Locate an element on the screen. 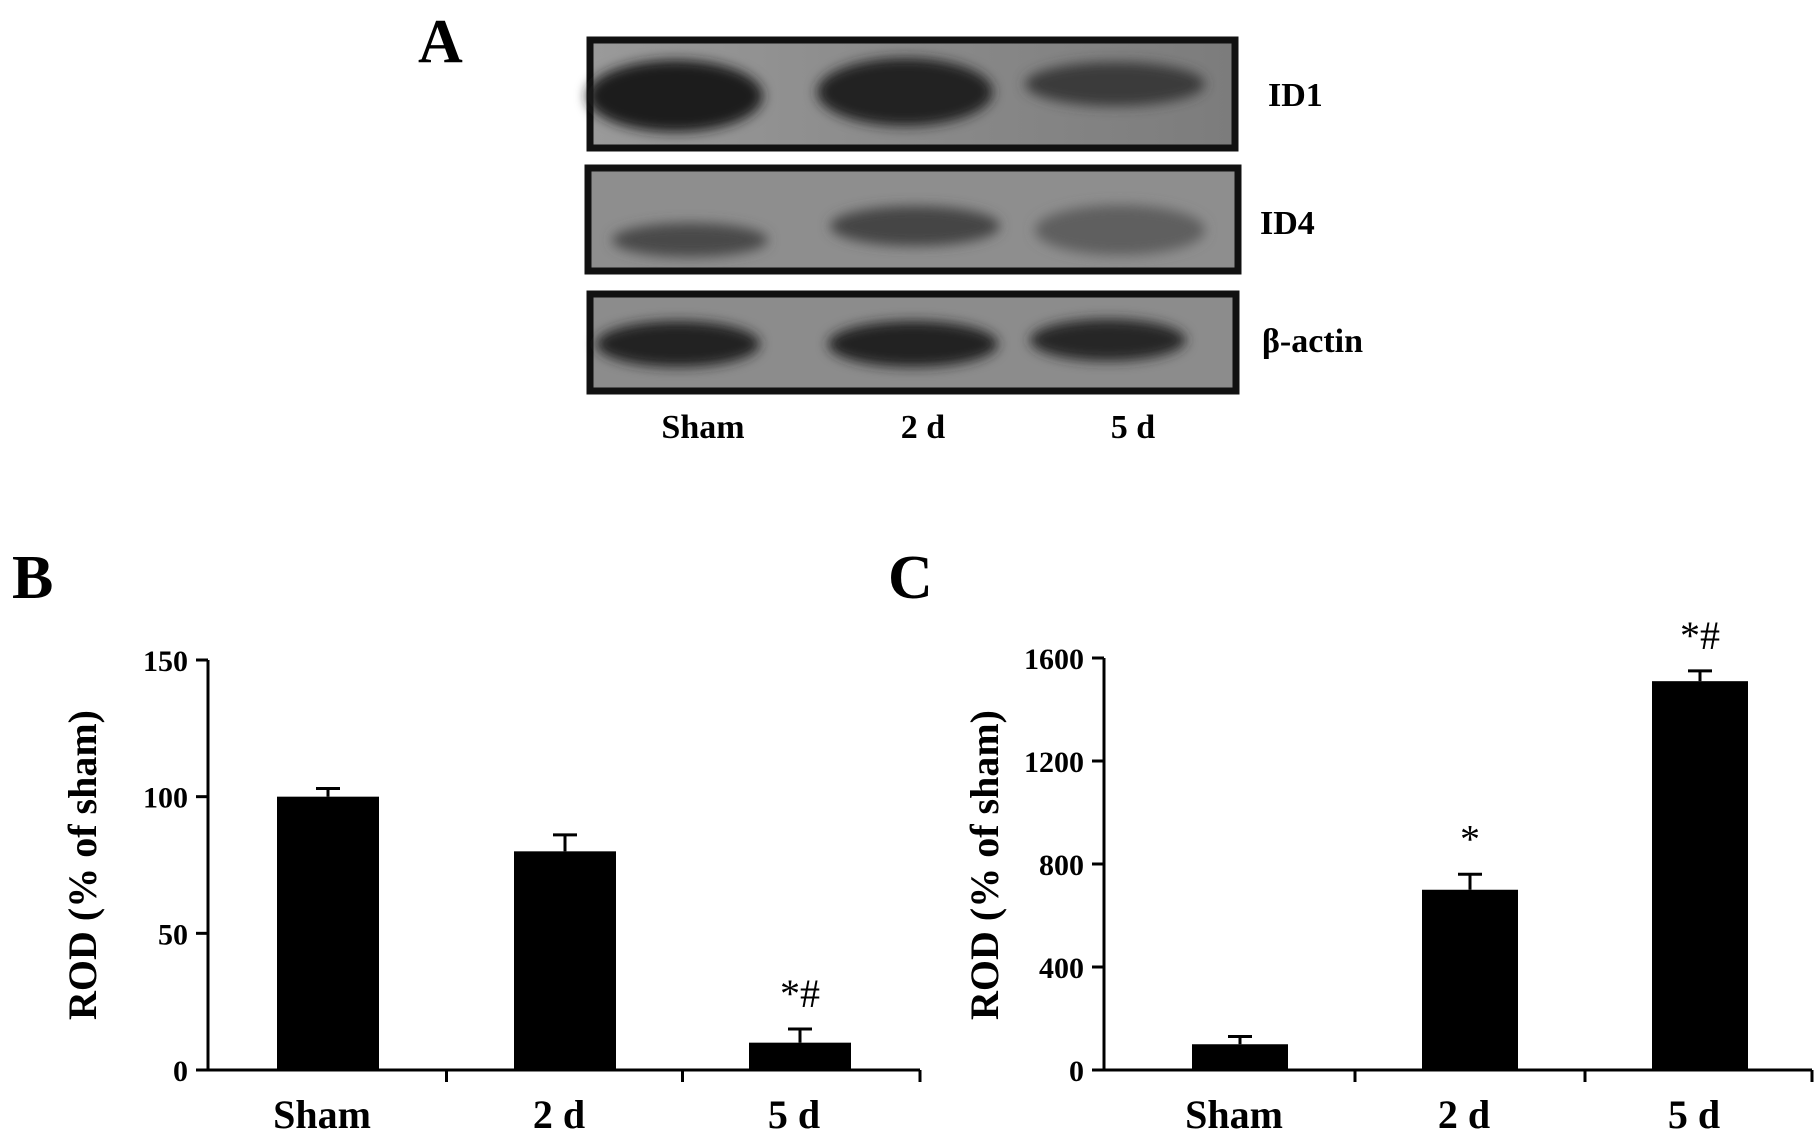 The image size is (1820, 1142). y-axis-title-c: ROD (% of sham) is located at coordinates (984, 865).